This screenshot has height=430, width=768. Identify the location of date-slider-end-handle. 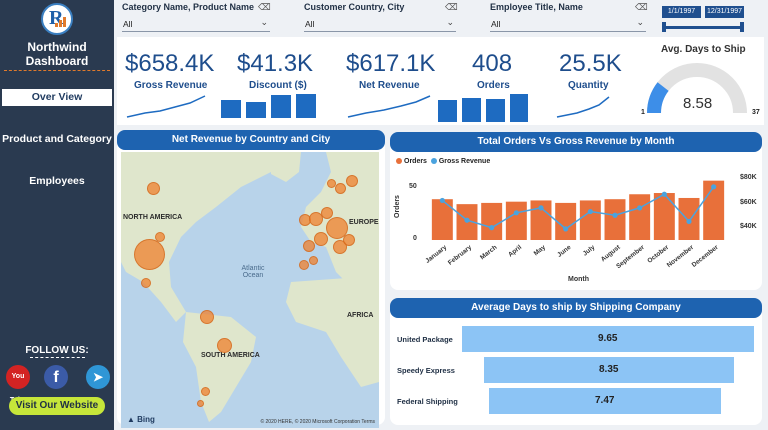
(742, 27).